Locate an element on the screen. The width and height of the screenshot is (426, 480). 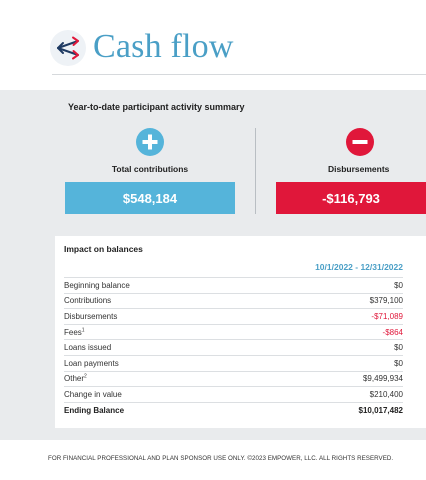
total-contributions-label: Total contributions is located at coordinates (150, 169).